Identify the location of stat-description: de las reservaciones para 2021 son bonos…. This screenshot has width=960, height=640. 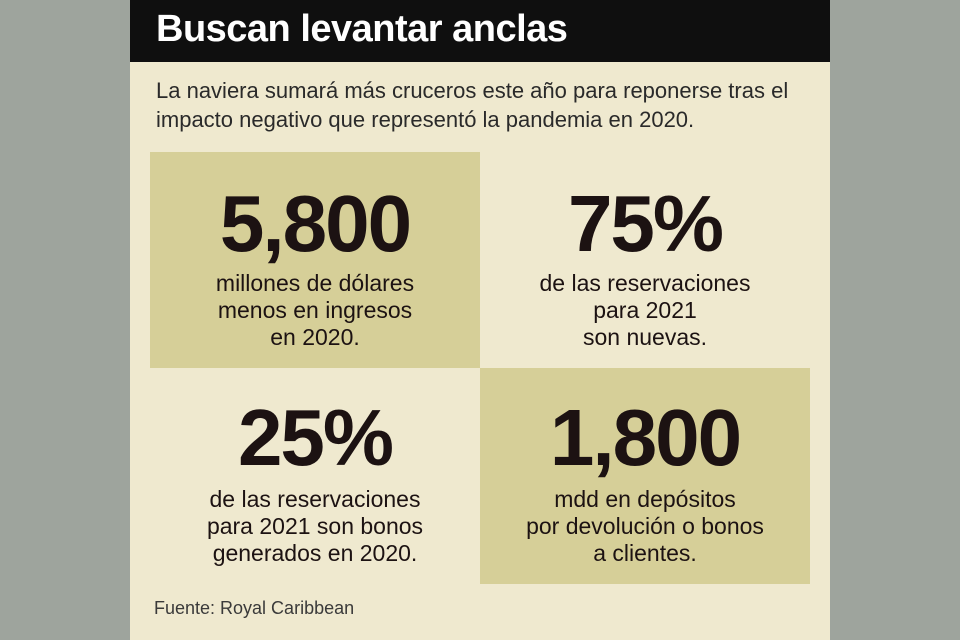
(315, 526).